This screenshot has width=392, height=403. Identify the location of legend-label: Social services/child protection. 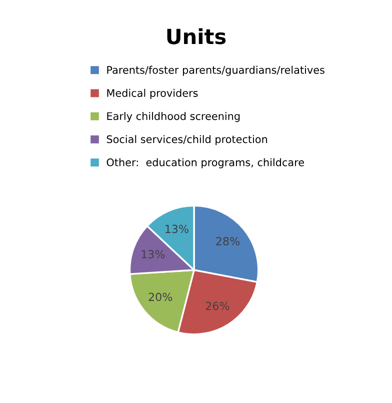
(187, 140).